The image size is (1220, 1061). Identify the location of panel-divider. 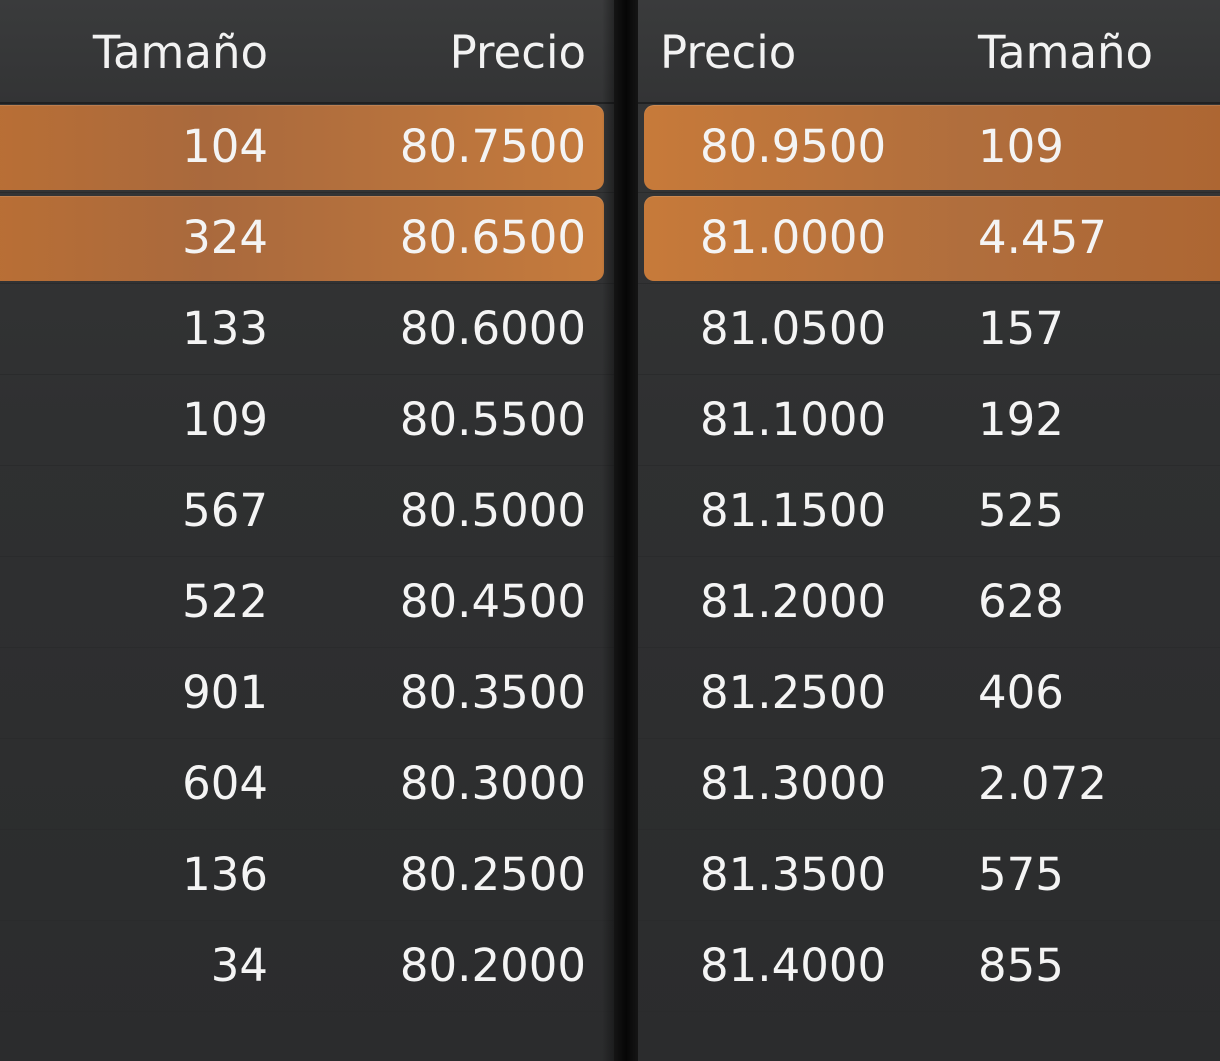
(626, 530).